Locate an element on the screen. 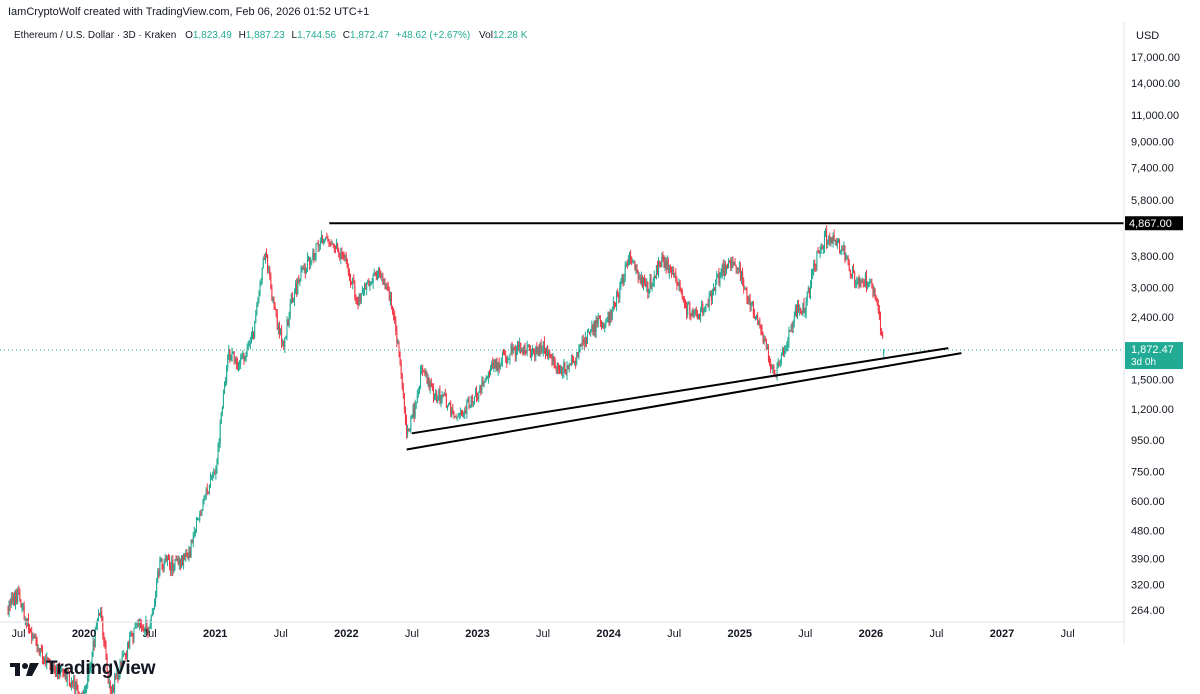  price-tick-label: 3,000.00 is located at coordinates (1152, 288).